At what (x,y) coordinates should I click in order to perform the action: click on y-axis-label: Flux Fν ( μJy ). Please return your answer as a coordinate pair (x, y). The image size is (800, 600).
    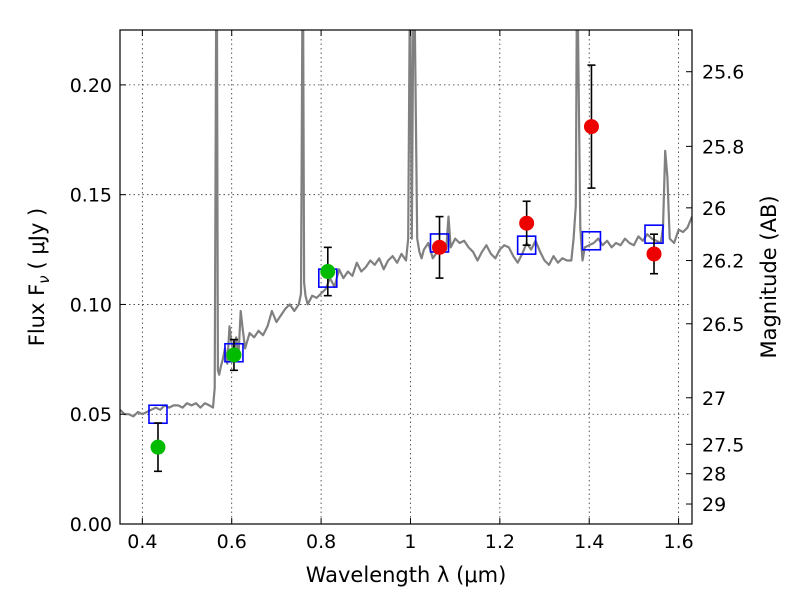
    Looking at the image, I should click on (39, 277).